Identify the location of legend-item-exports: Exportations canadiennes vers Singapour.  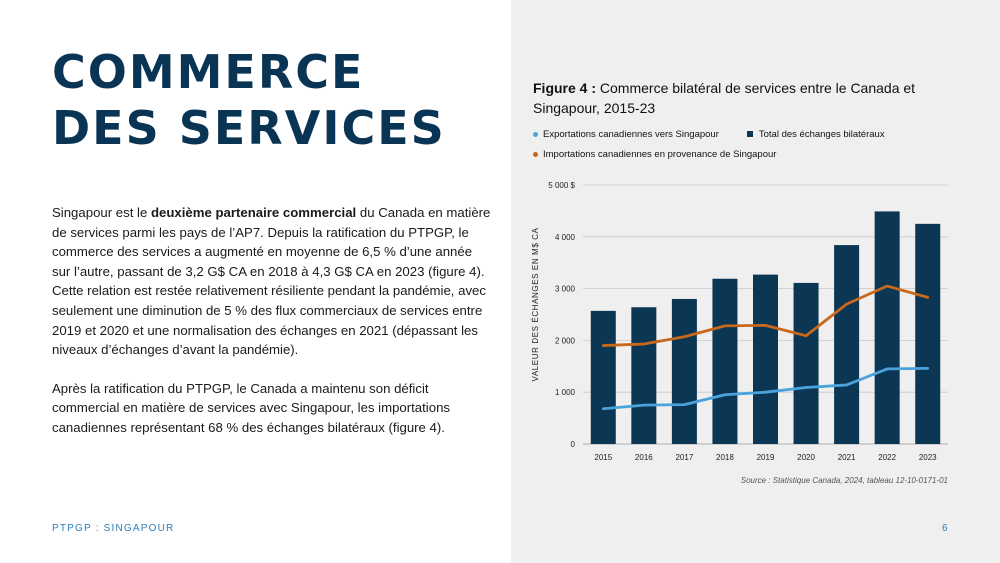
(626, 134).